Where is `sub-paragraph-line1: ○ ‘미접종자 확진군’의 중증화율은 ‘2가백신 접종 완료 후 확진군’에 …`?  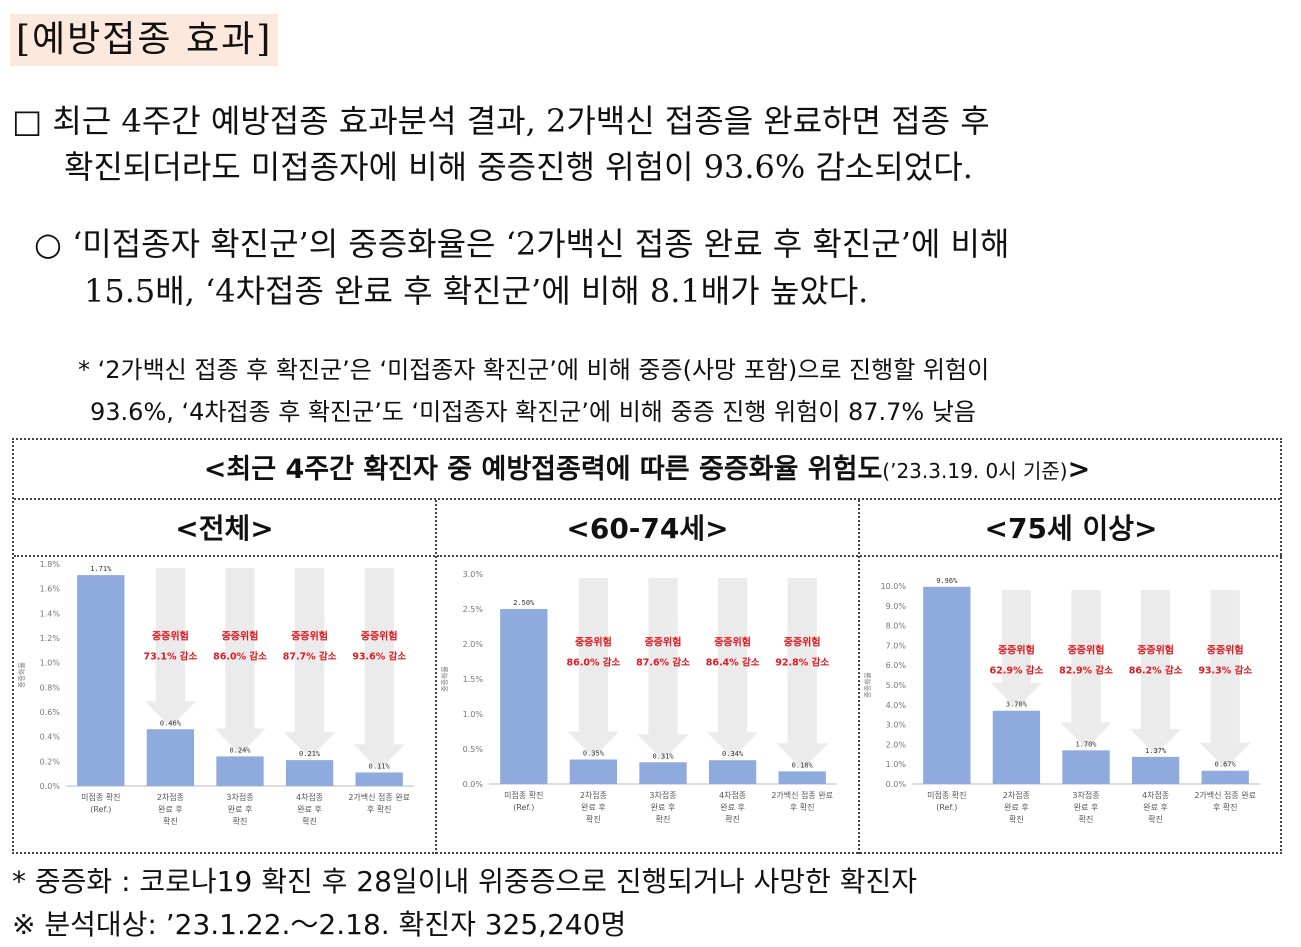
sub-paragraph-line1: ○ ‘미접종자 확진군’의 중증화율은 ‘2가백신 접종 완료 후 확진군’에 … is located at coordinates (522, 244).